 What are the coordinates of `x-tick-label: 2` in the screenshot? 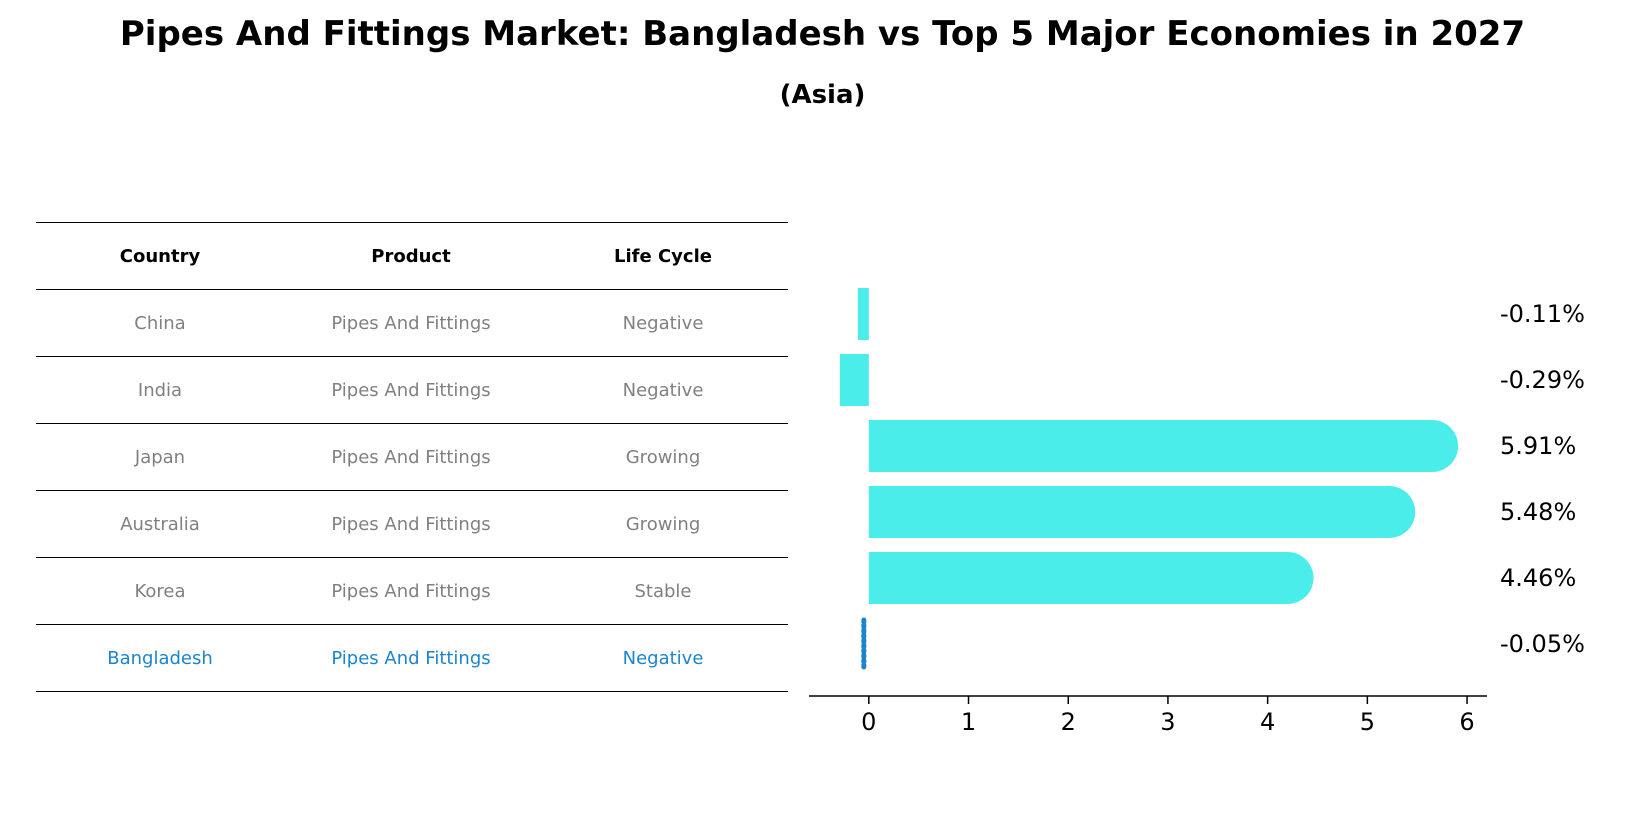 It's located at (1068, 722).